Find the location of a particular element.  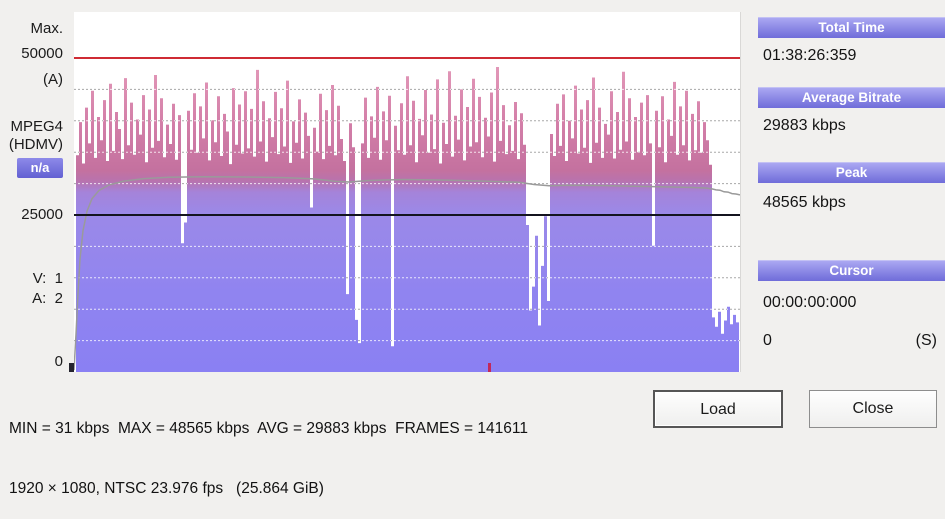

cursor-seconds-value: 0 is located at coordinates (767, 340).